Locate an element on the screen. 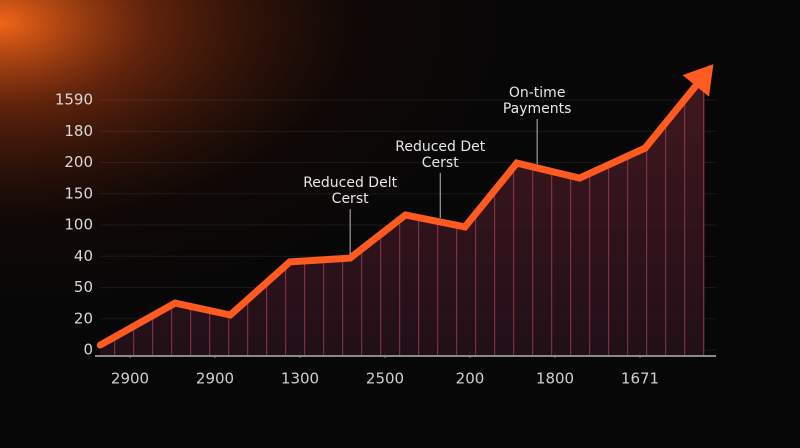 The image size is (800, 448). y-tick-label: 0 is located at coordinates (88, 350).